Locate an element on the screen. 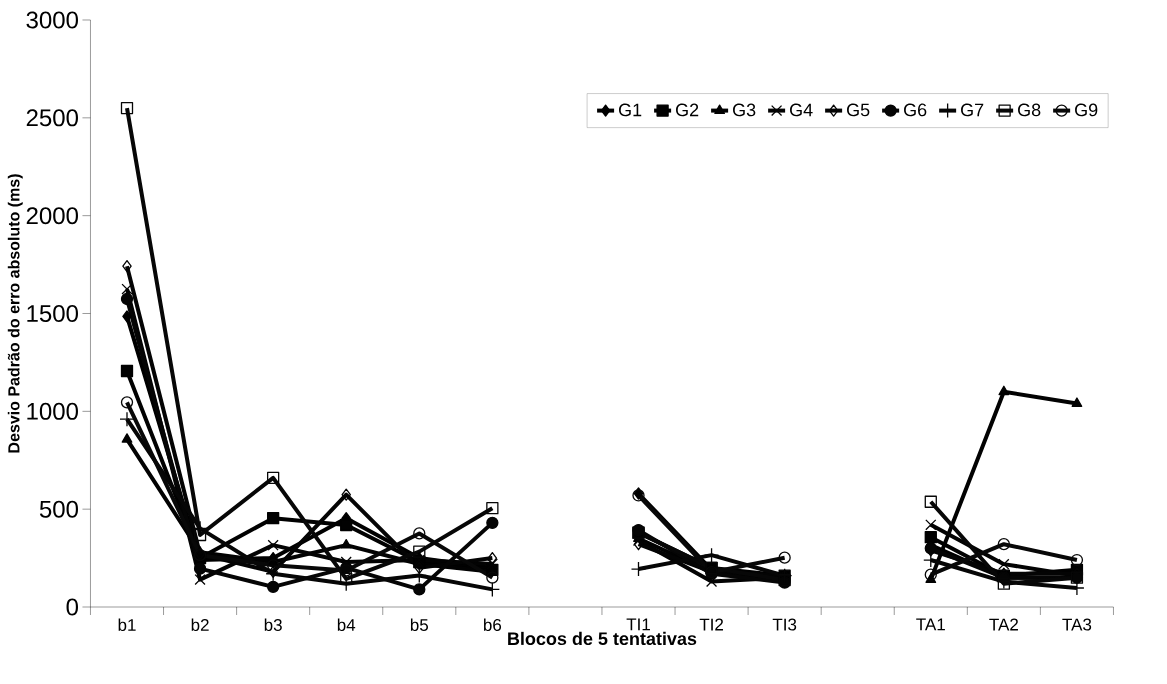 The image size is (1167, 684). x-tick-label: b5 is located at coordinates (419, 625).